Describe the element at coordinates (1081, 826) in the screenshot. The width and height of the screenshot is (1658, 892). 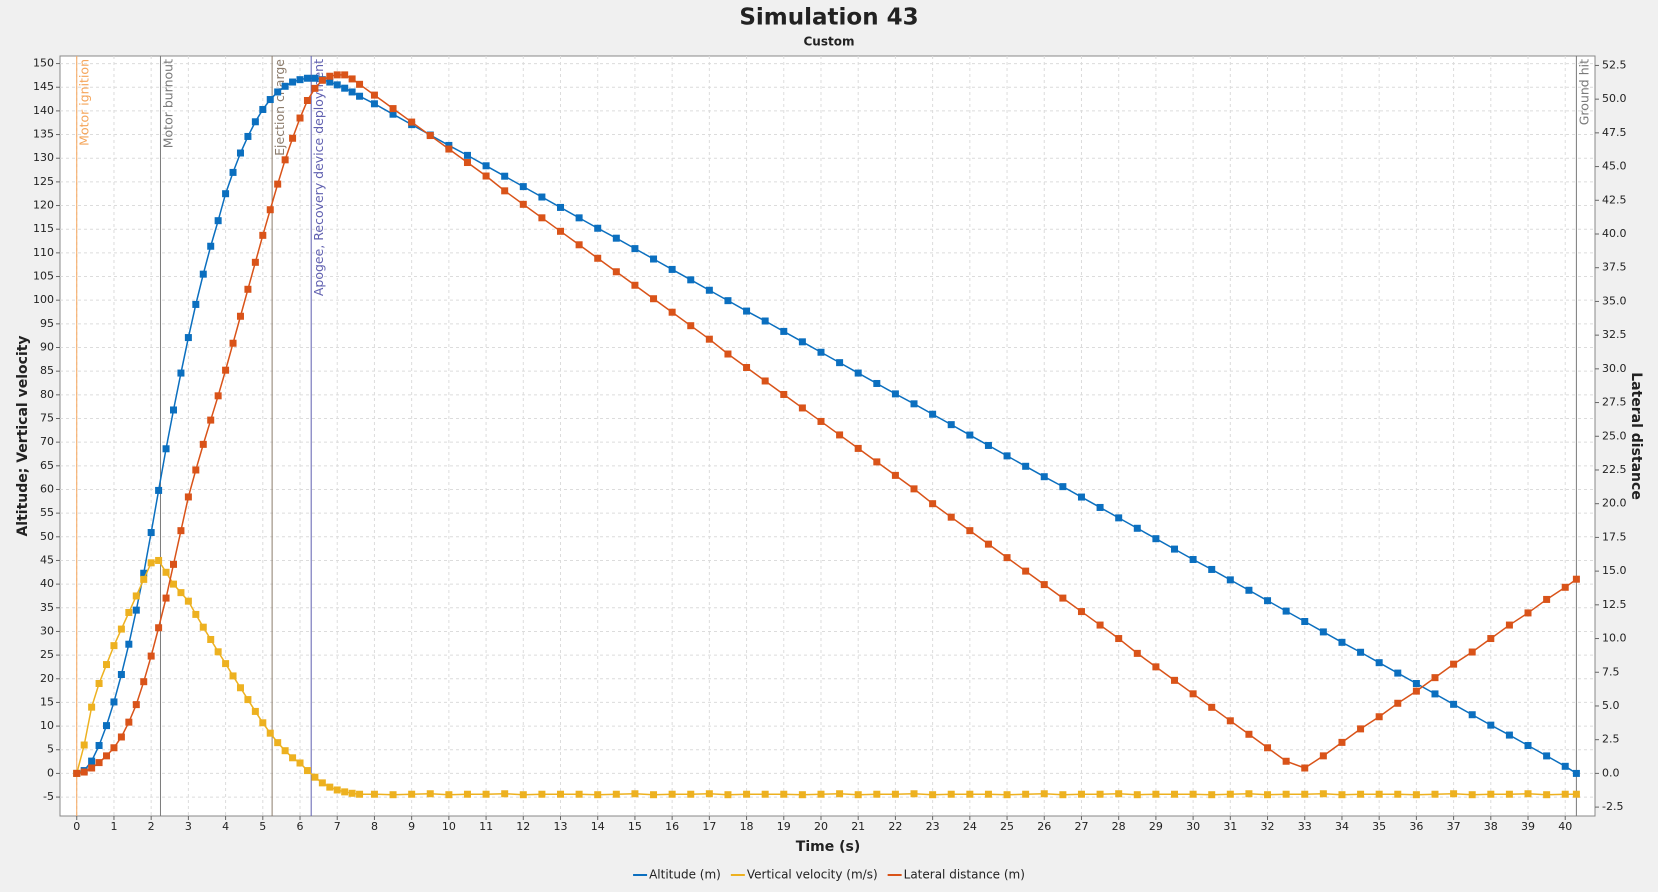
I see `x-tick-label: 27` at that location.